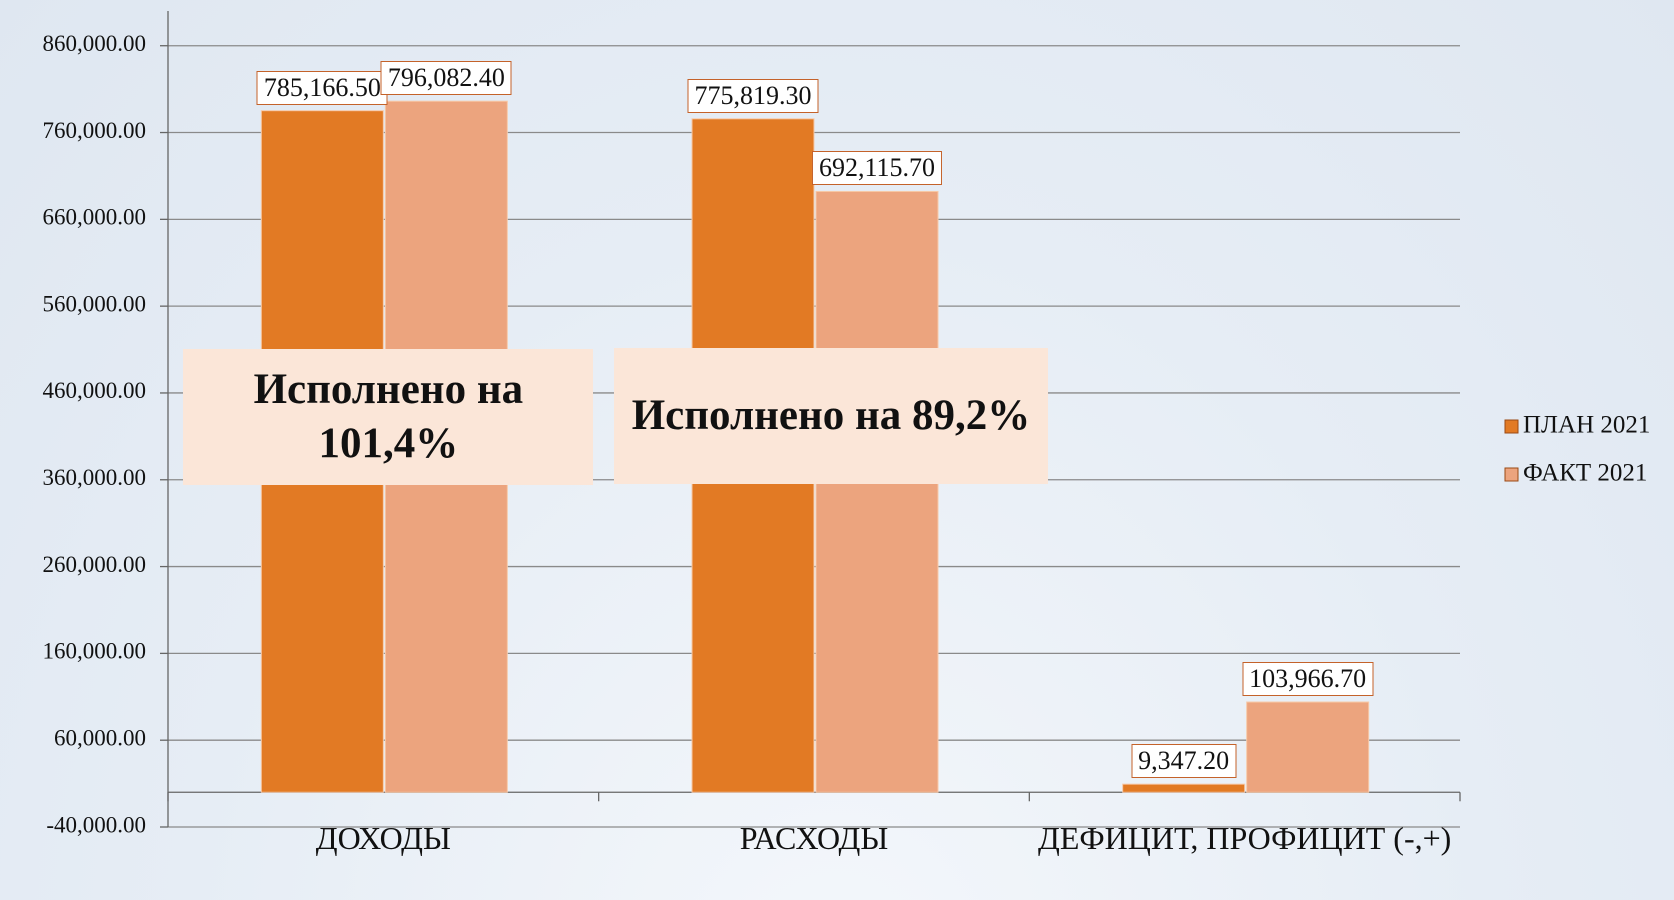  Describe the element at coordinates (814, 838) in the screenshot. I see `x-tick-label: РАСХОДЫ` at that location.